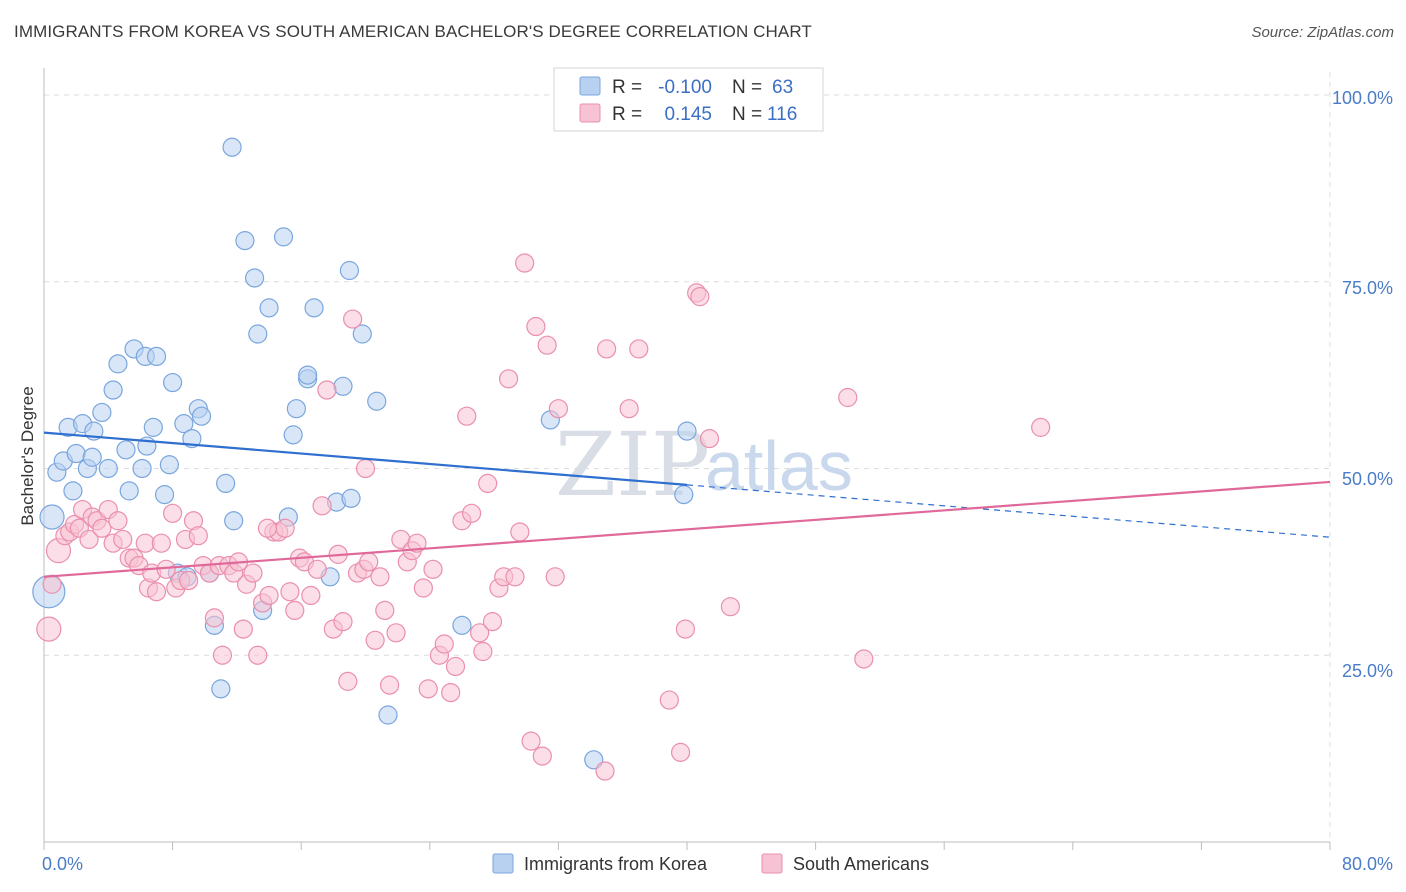  What do you see at coordinates (782, 114) in the screenshot?
I see `legend-n-value-sa: 116` at bounding box center [782, 114].